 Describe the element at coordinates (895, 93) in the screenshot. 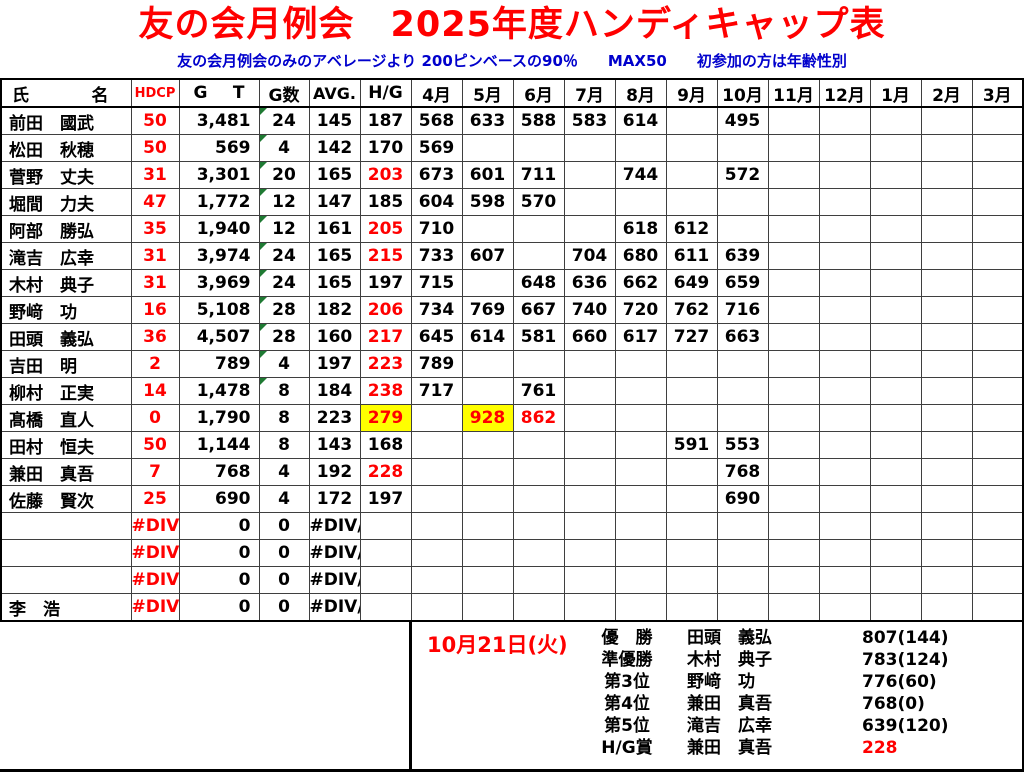

I see `col-header-month-10: 1月` at that location.